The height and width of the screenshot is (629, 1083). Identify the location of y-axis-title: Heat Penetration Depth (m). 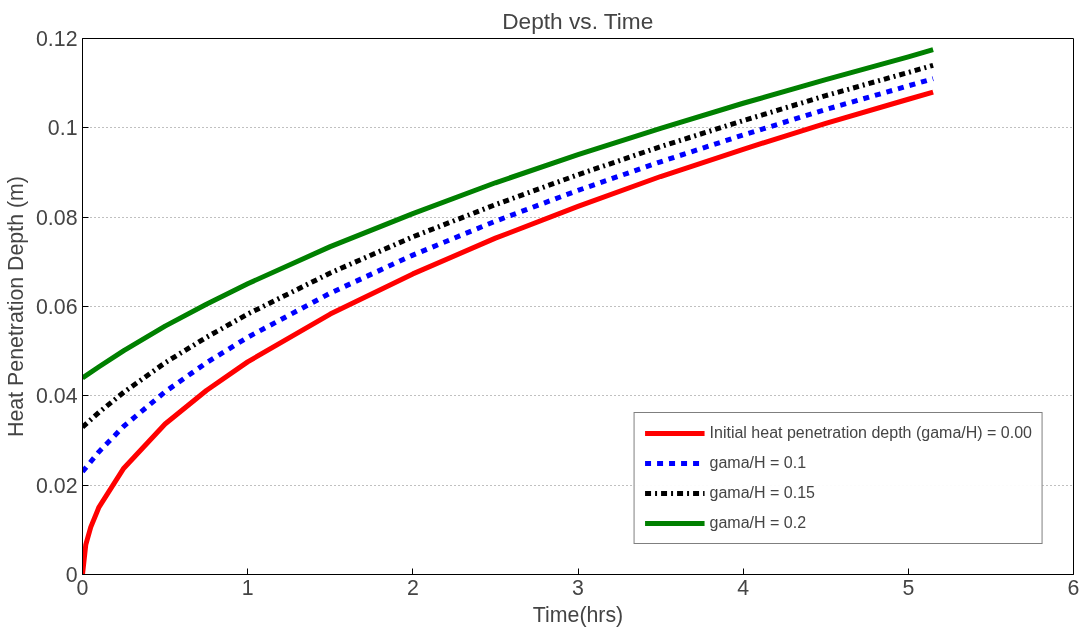
(15, 306).